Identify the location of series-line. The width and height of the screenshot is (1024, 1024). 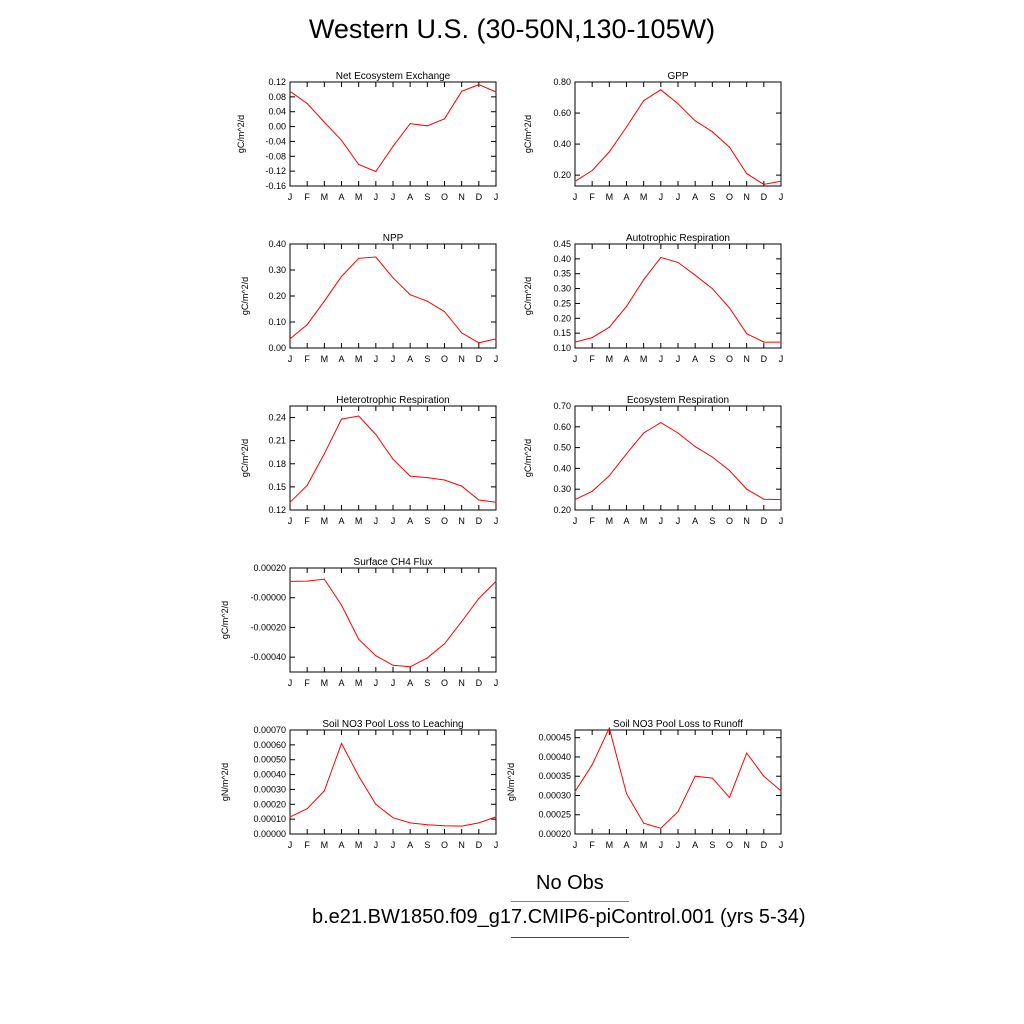
(393, 784).